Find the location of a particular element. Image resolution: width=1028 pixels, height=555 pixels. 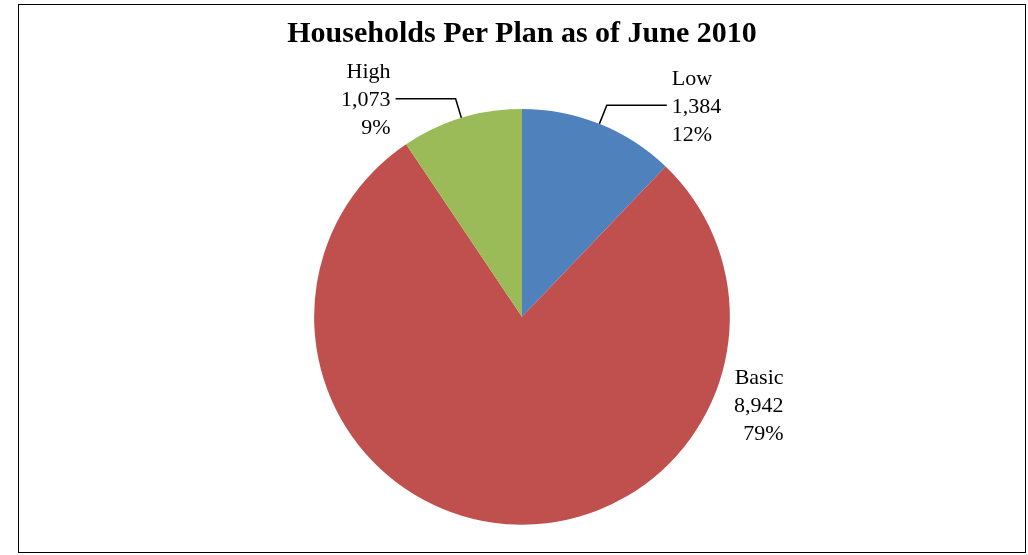

data-label: 1,073 9% is located at coordinates (366, 113).